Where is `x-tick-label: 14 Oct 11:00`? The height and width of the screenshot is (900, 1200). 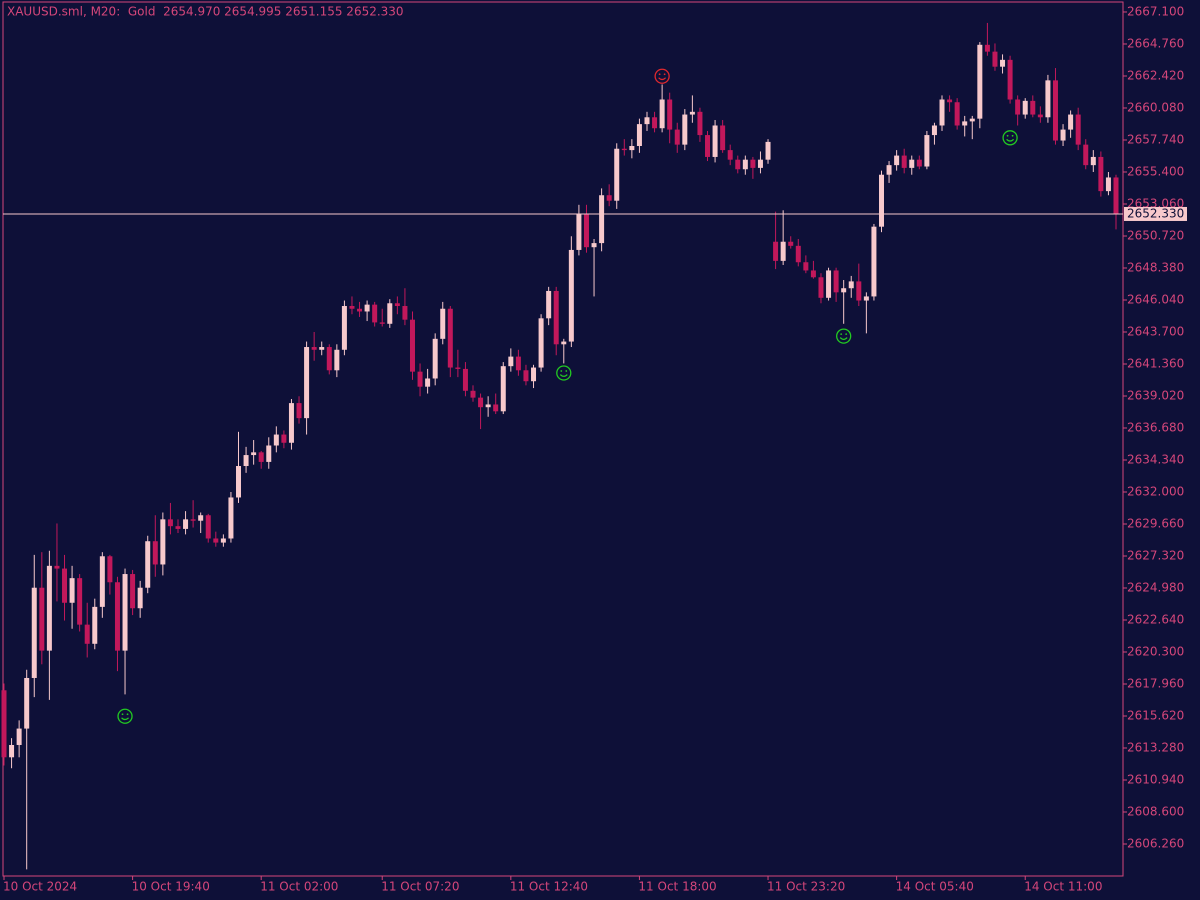
x-tick-label: 14 Oct 11:00 is located at coordinates (1063, 887).